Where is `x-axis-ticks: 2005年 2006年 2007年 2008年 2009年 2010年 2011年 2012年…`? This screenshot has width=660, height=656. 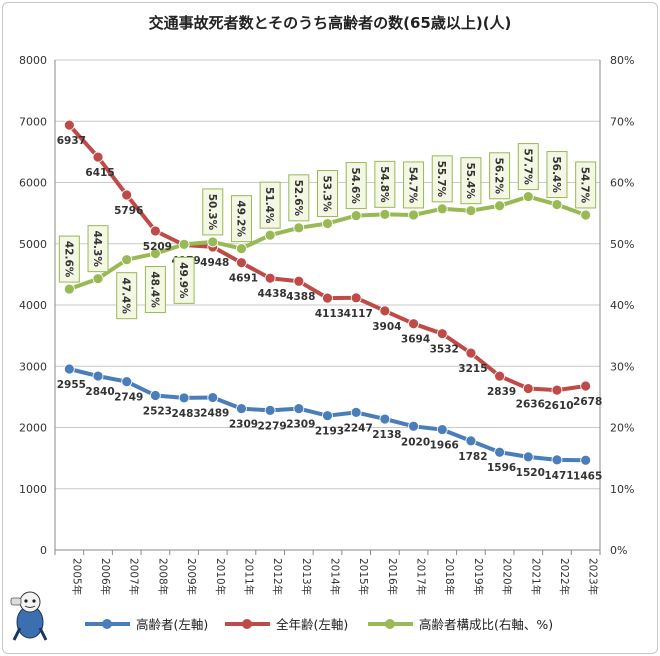
x-axis-ticks: 2005年 2006年 2007年 2008年 2009年 2010年 2011年 2012年… is located at coordinates (334, 576).